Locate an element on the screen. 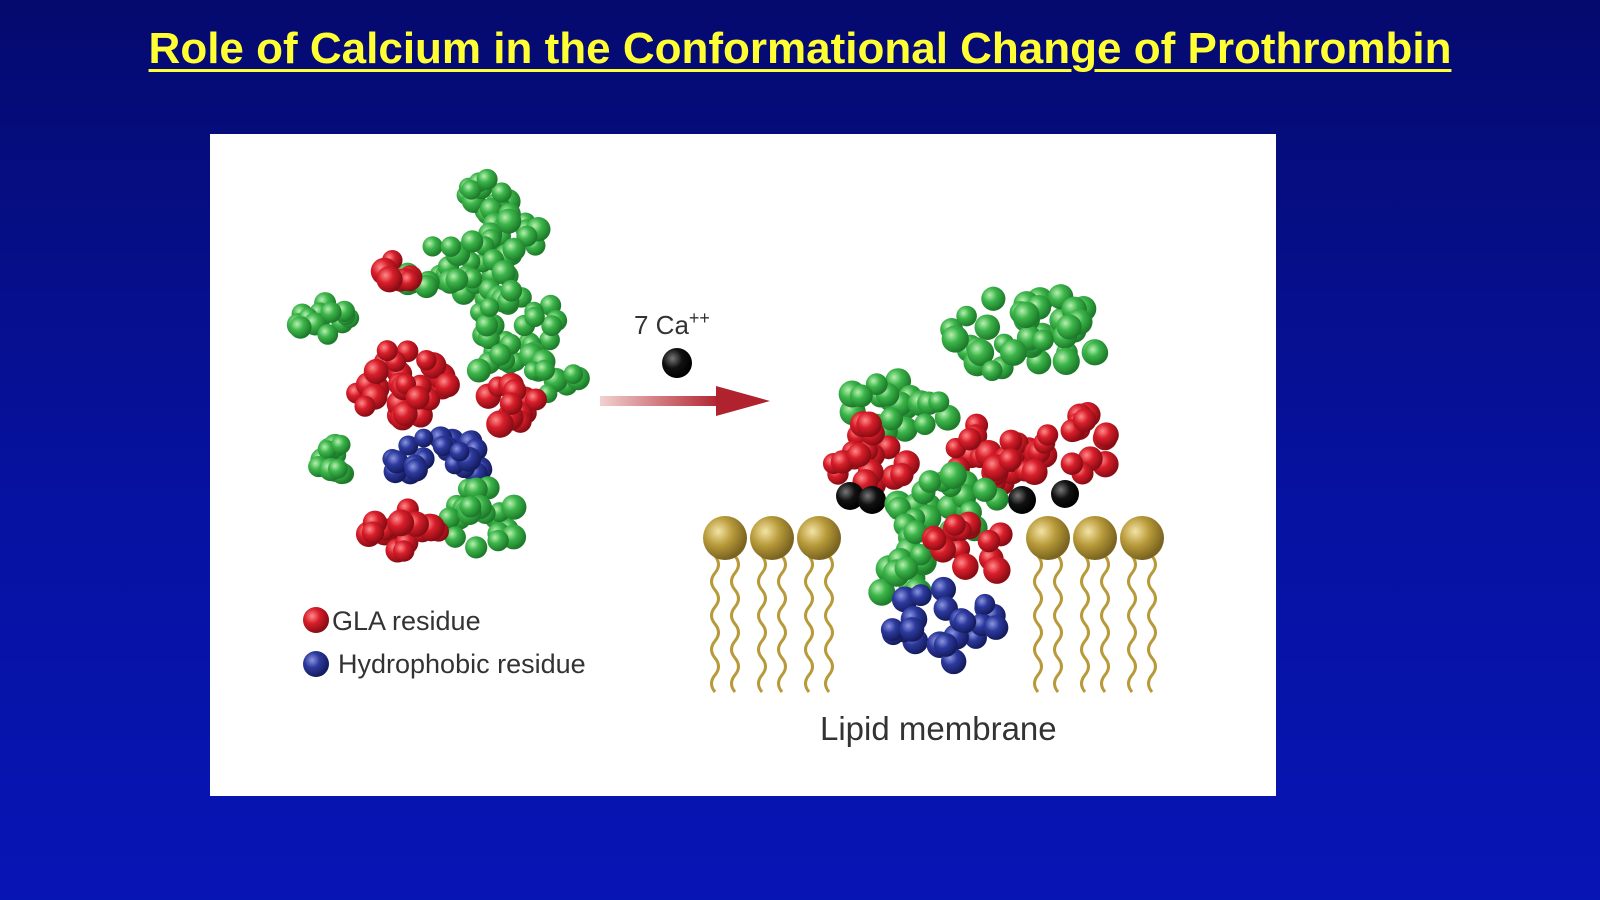  prothrombin-molecule-before is located at coordinates (438, 366).